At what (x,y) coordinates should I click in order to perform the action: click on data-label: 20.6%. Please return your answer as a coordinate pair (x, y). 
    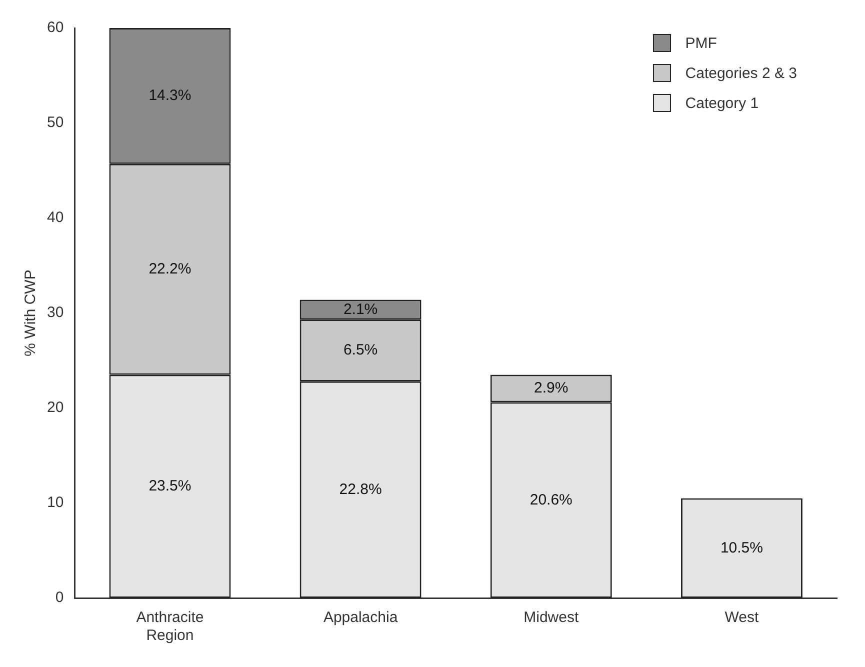
    Looking at the image, I should click on (551, 499).